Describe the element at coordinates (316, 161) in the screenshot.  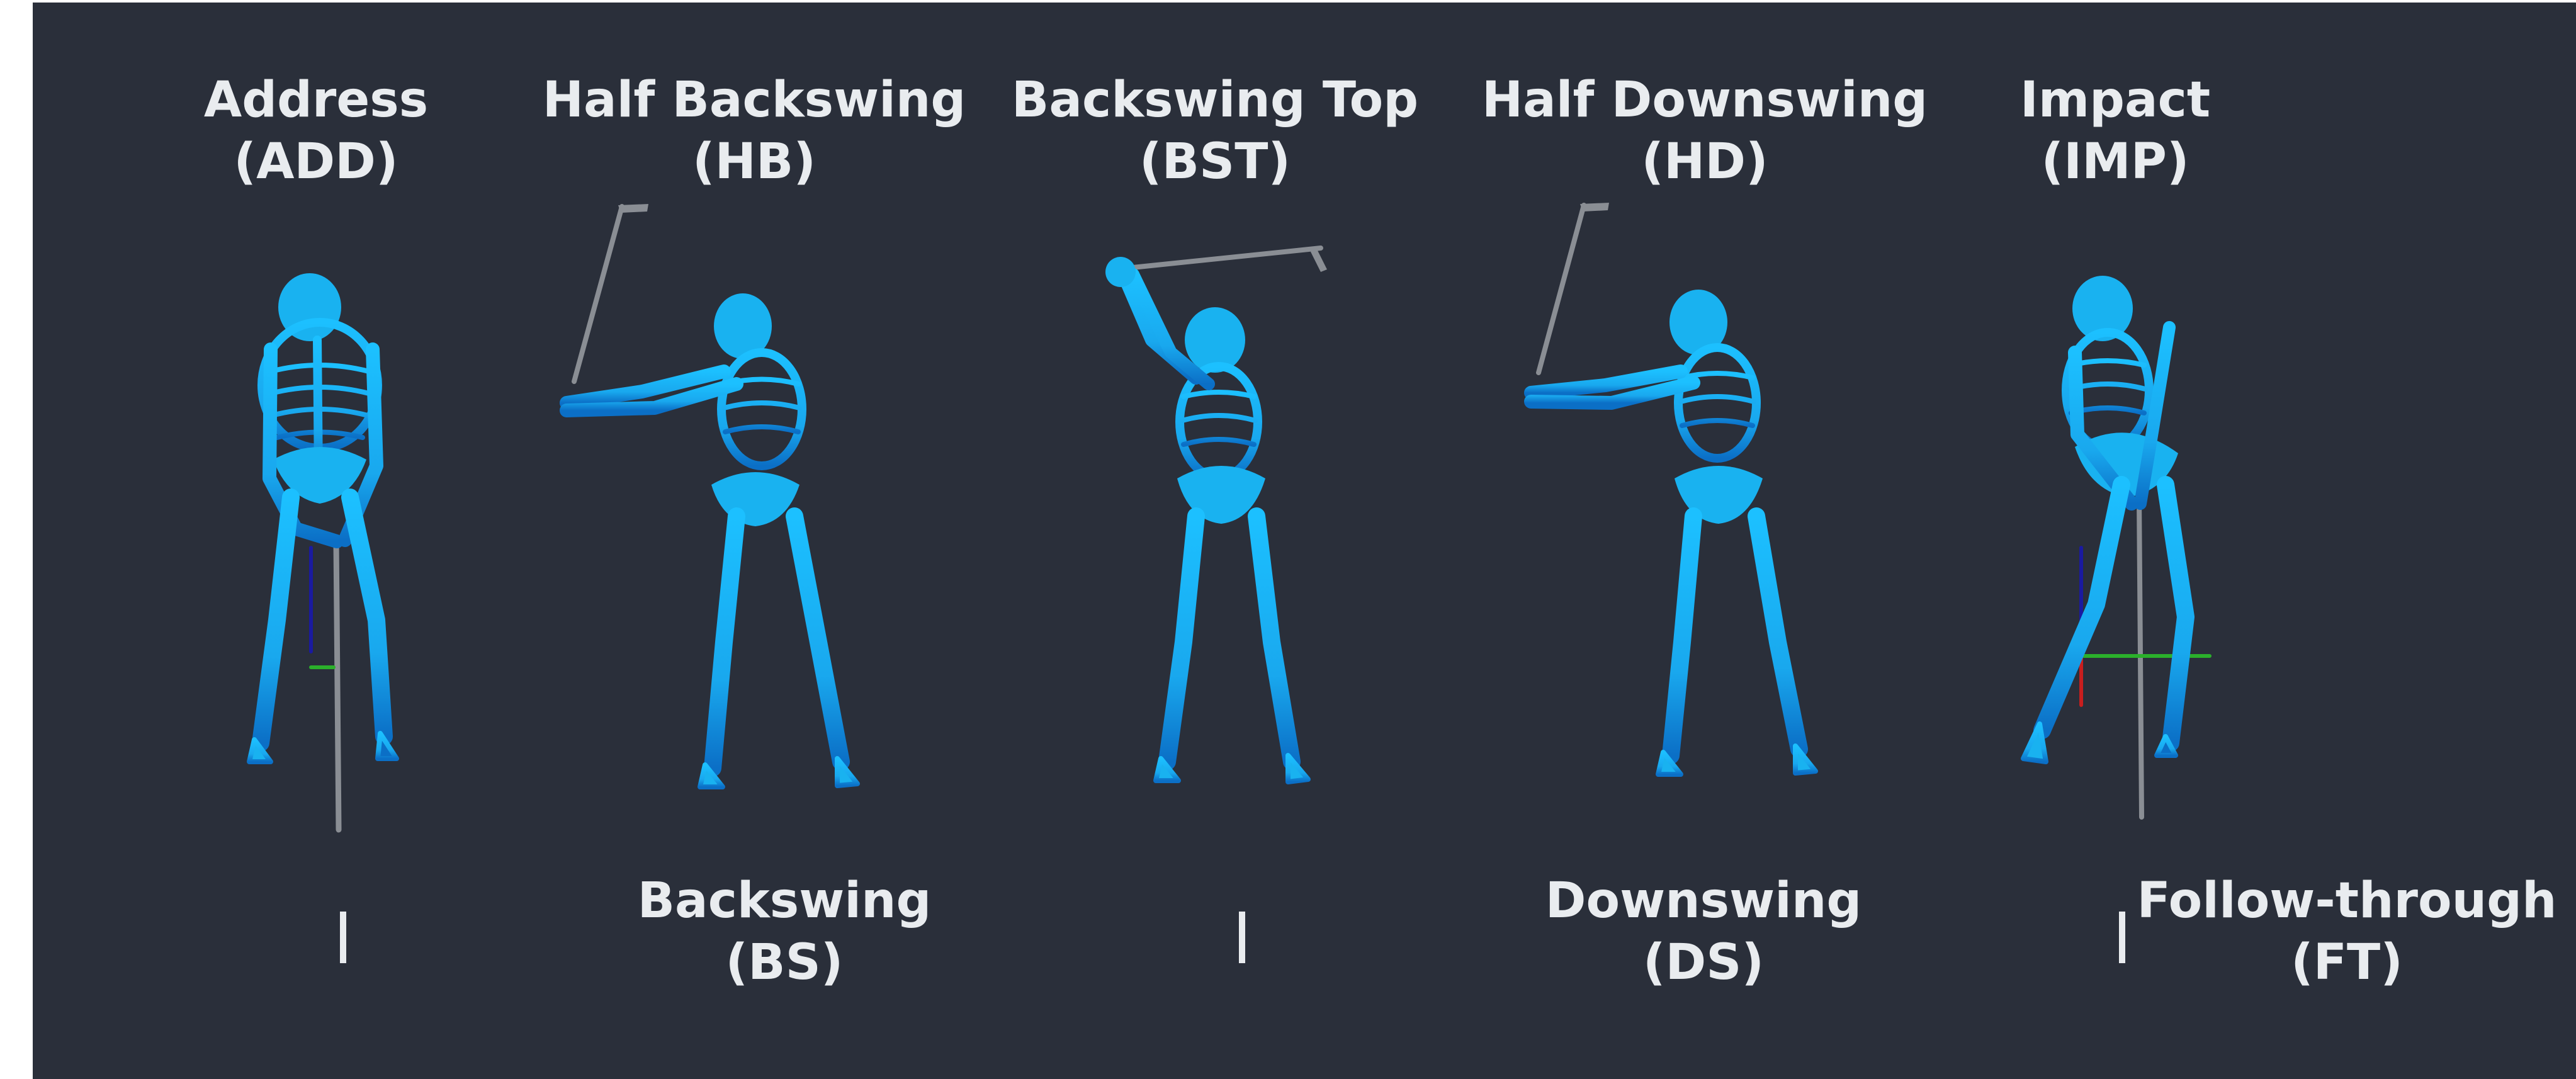
I see `pose-abbr: (ADD)` at that location.